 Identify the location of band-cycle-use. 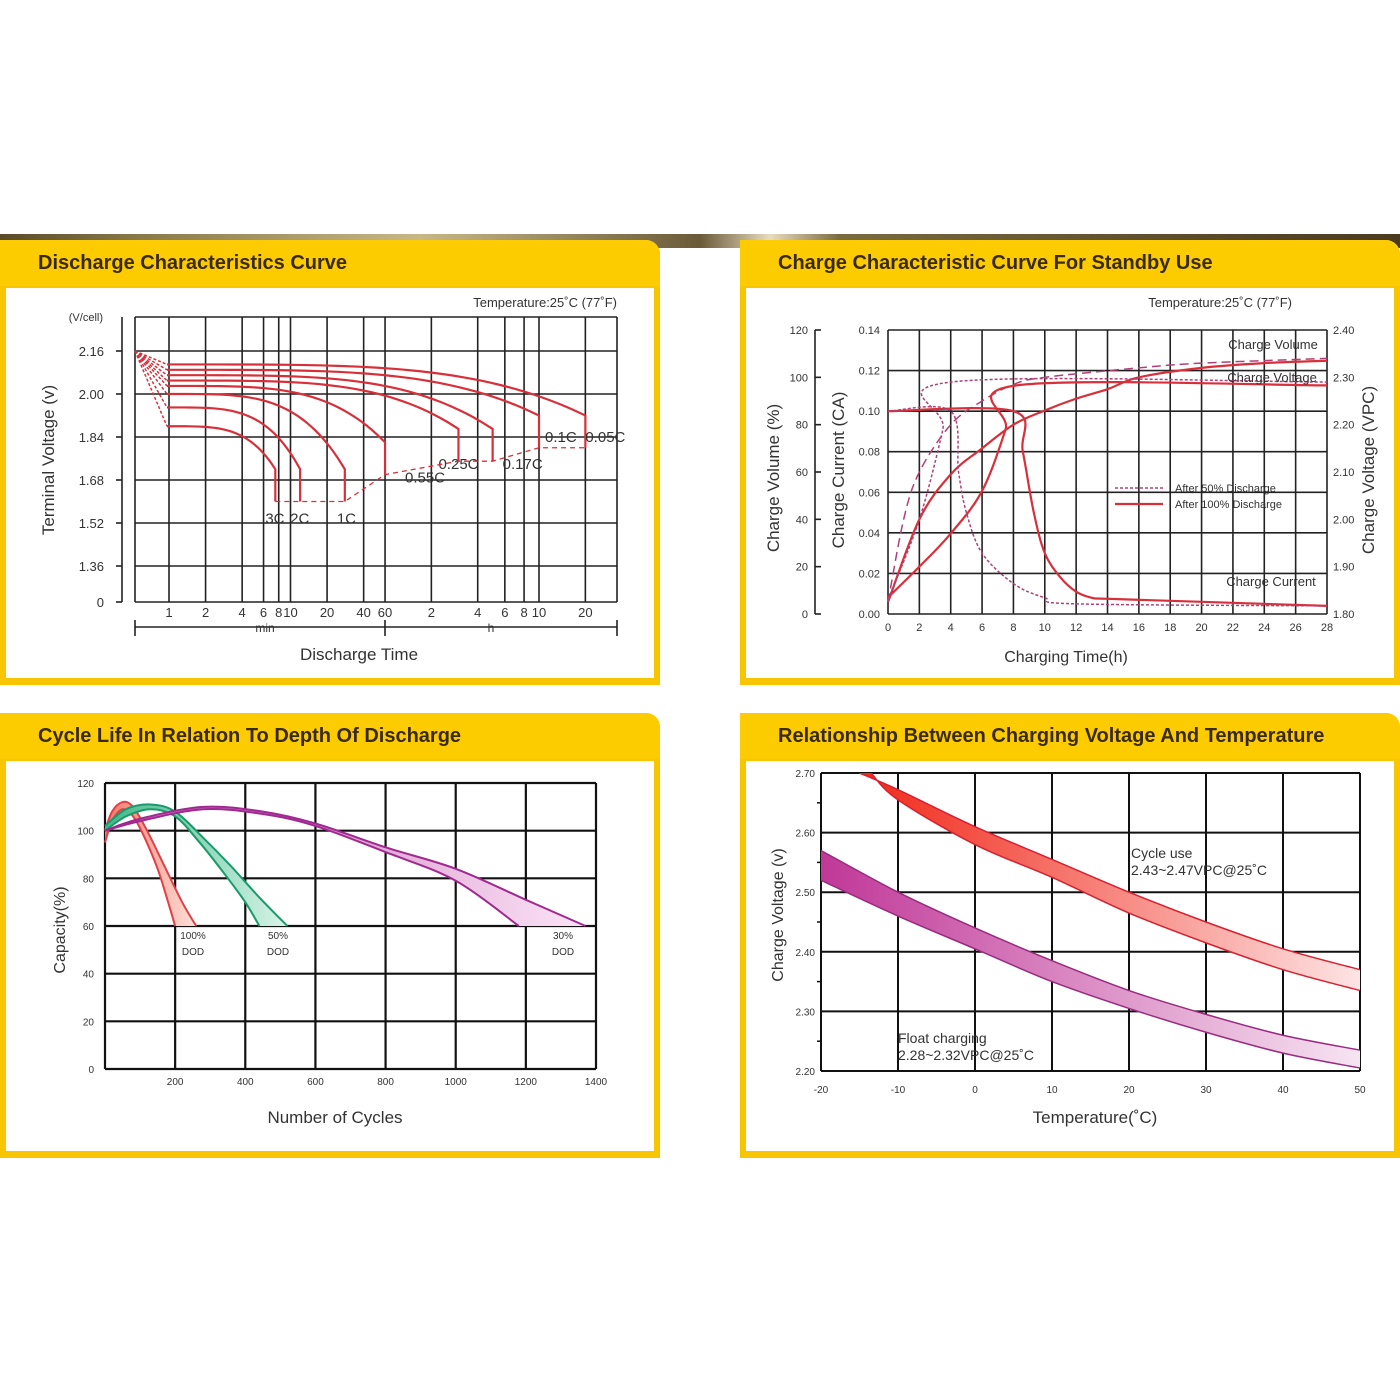
(1109, 882).